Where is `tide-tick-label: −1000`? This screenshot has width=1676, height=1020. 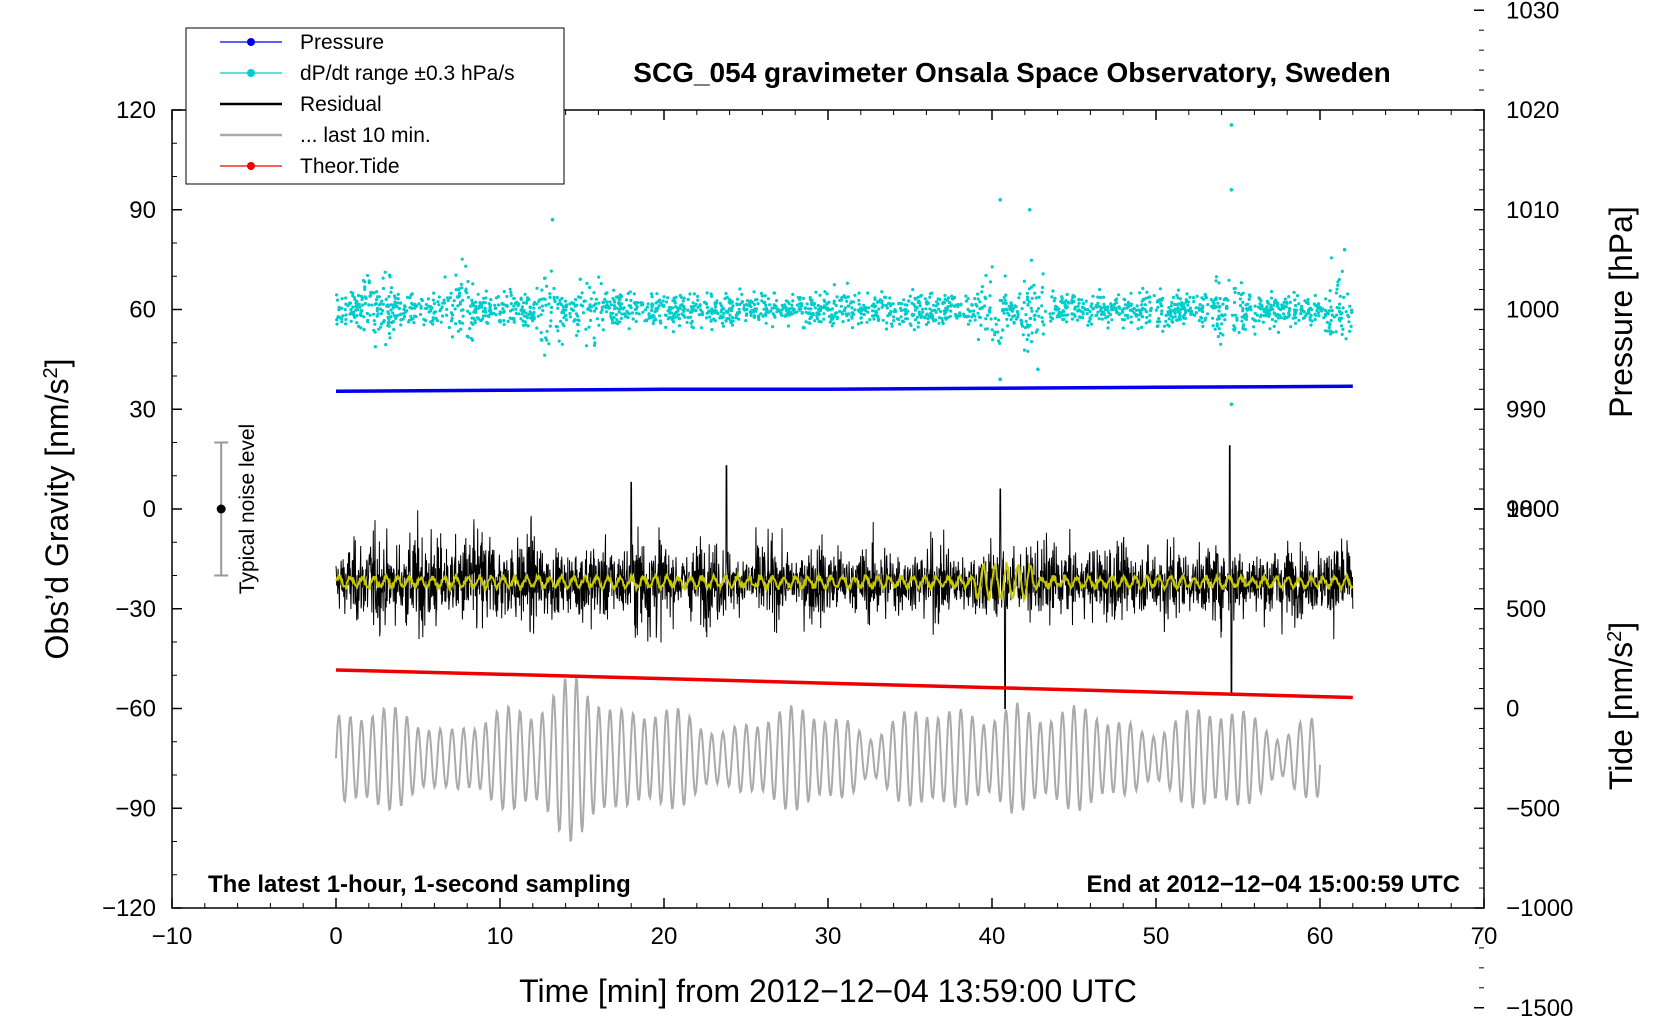 tide-tick-label: −1000 is located at coordinates (1539, 908).